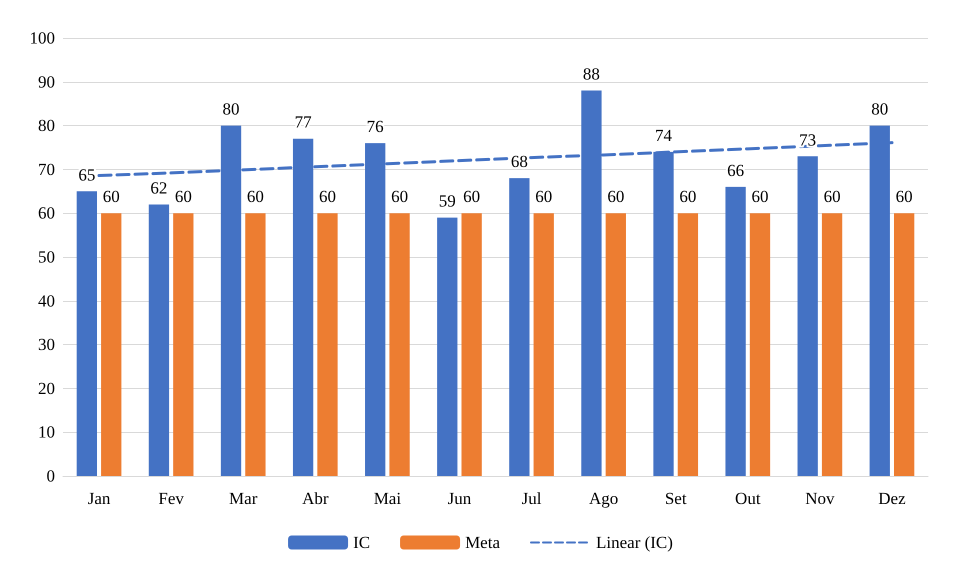 The image size is (961, 584). What do you see at coordinates (46, 126) in the screenshot?
I see `y-tick-label: 80` at bounding box center [46, 126].